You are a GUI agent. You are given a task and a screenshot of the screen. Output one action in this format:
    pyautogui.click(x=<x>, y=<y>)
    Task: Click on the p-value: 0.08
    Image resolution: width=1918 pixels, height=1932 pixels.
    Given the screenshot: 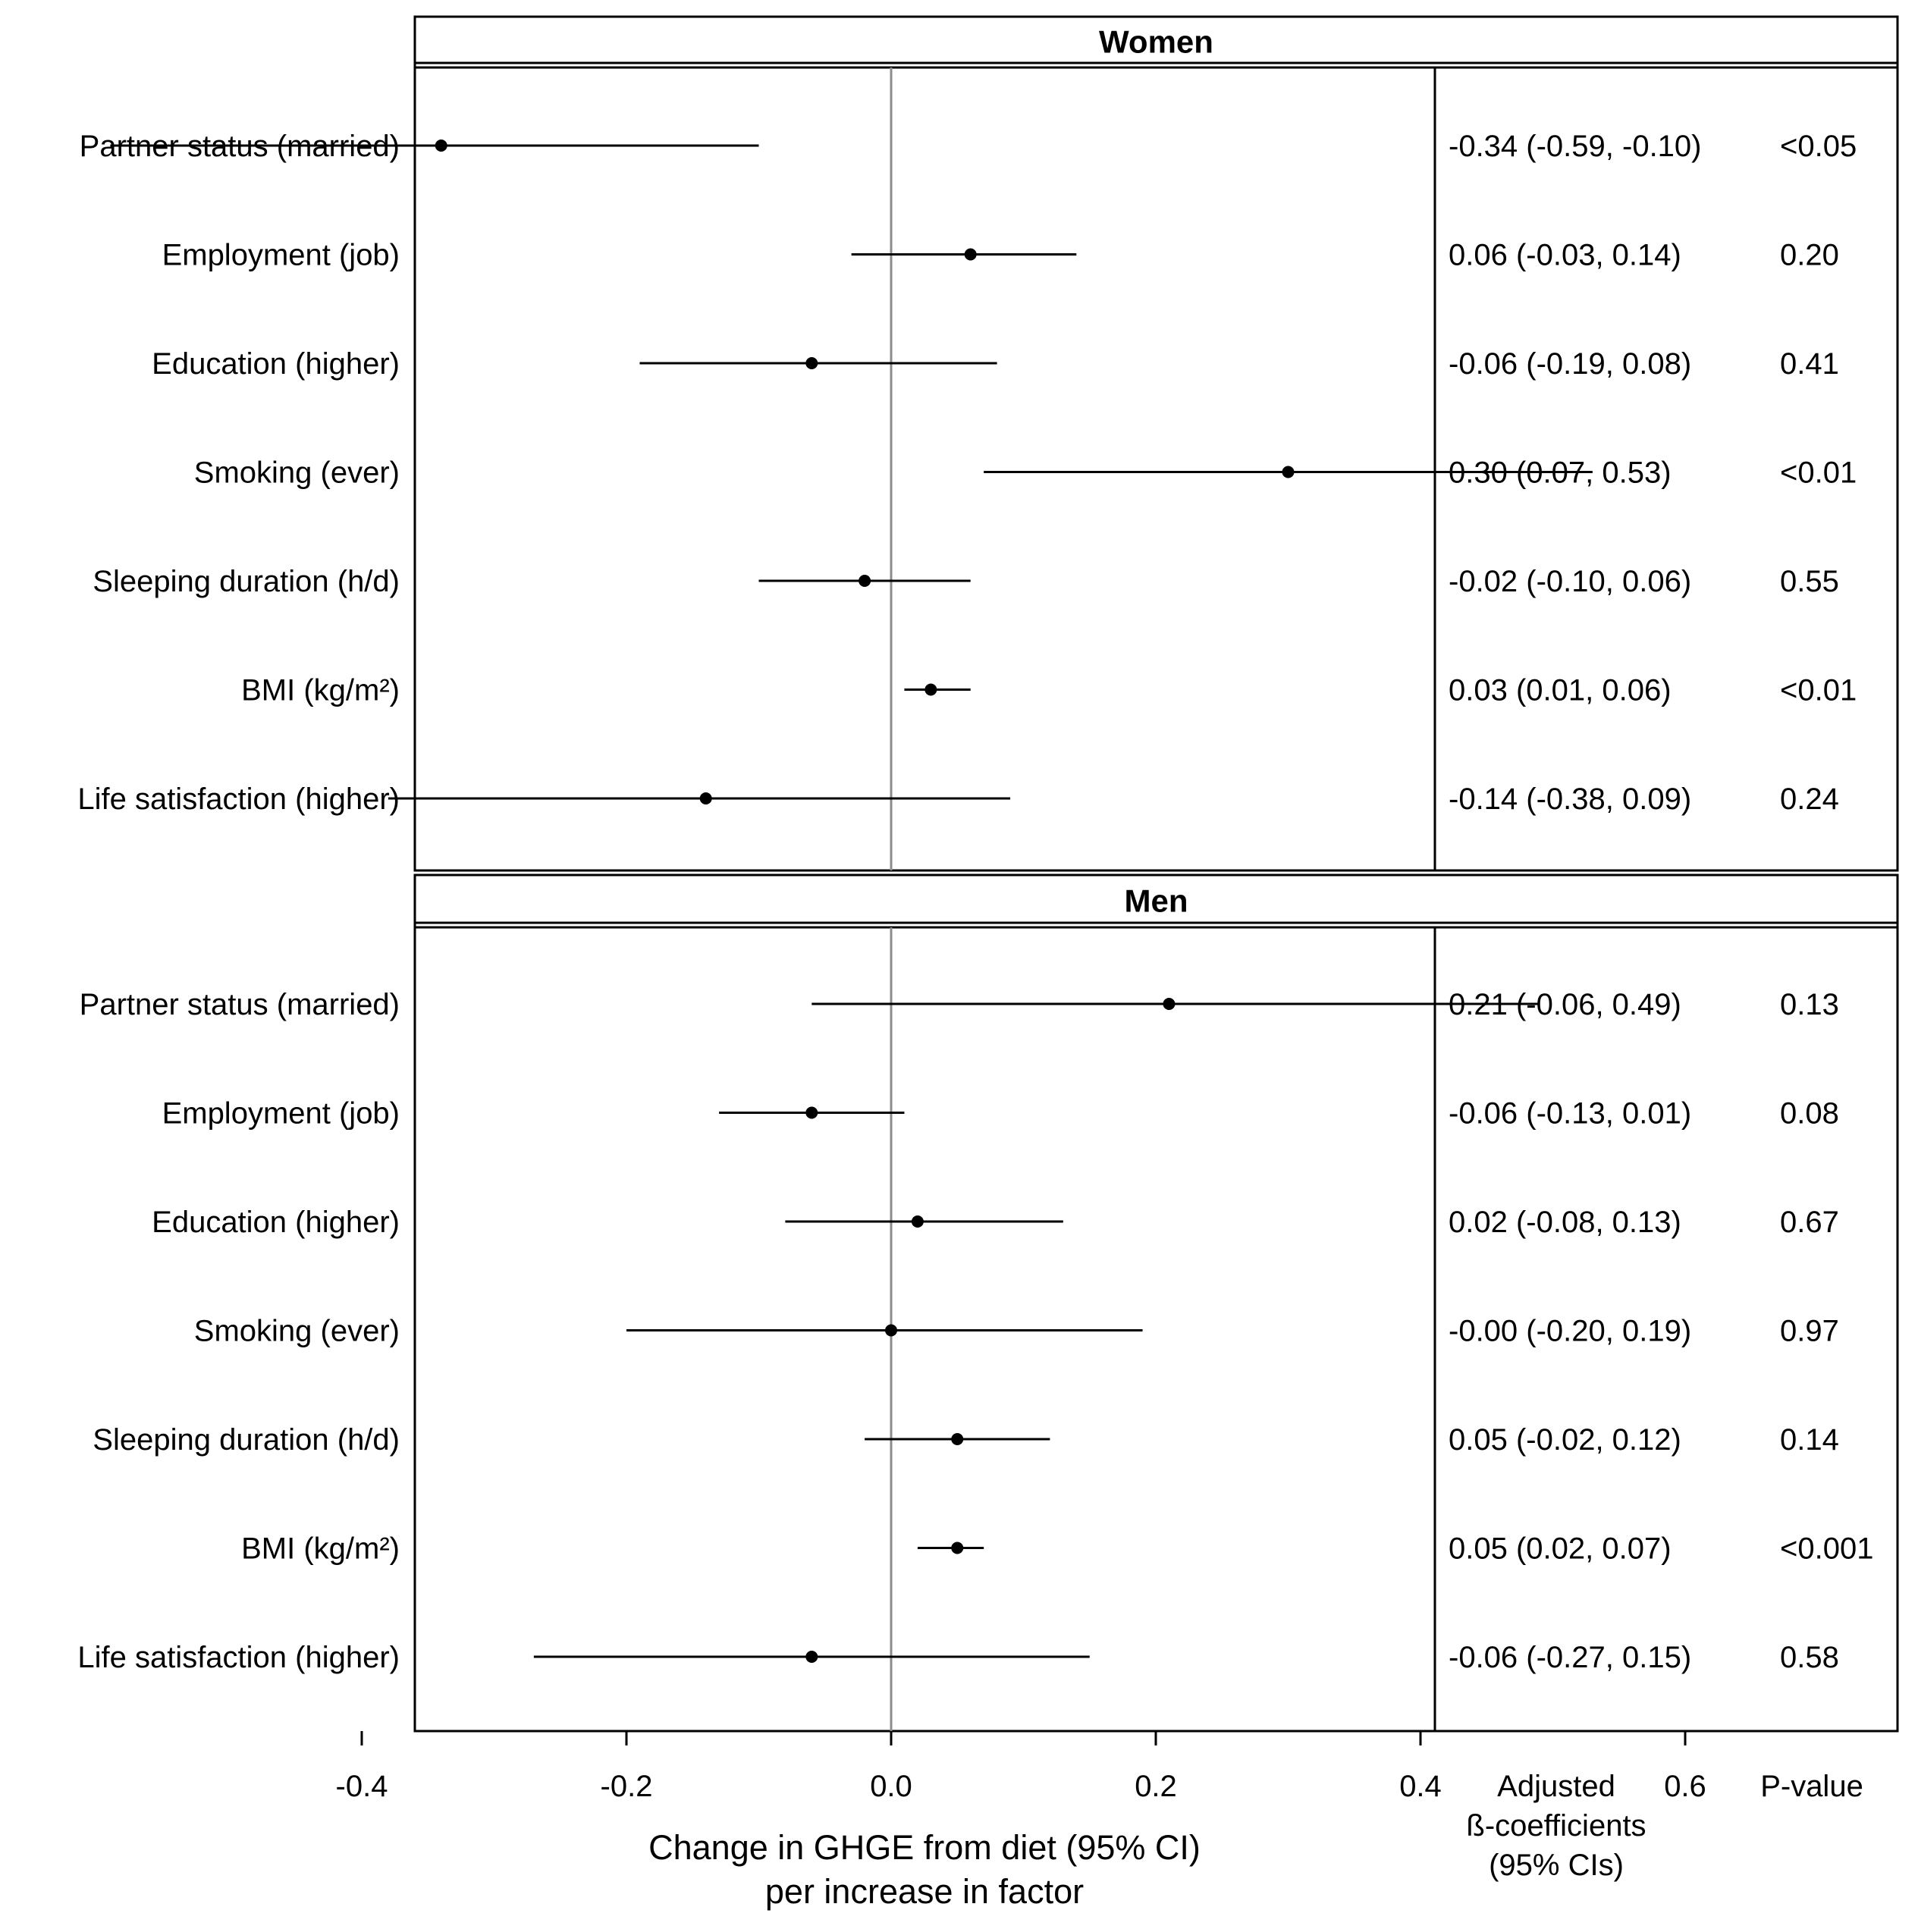 What is the action you would take?
    pyautogui.click(x=1809, y=1114)
    